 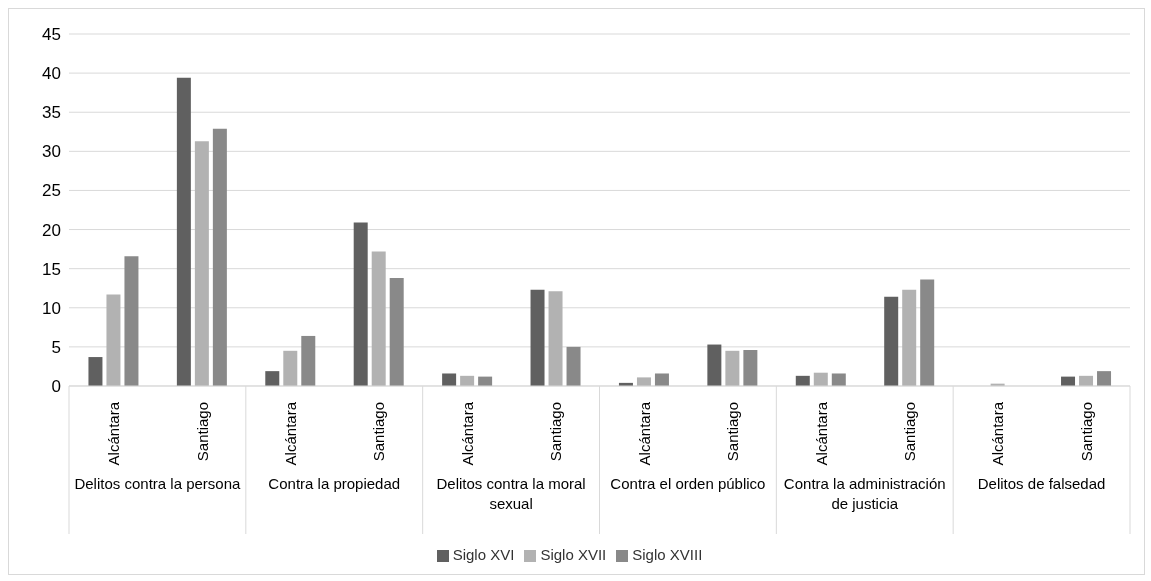 What do you see at coordinates (573, 554) in the screenshot?
I see `legend-label: Siglo XVII` at bounding box center [573, 554].